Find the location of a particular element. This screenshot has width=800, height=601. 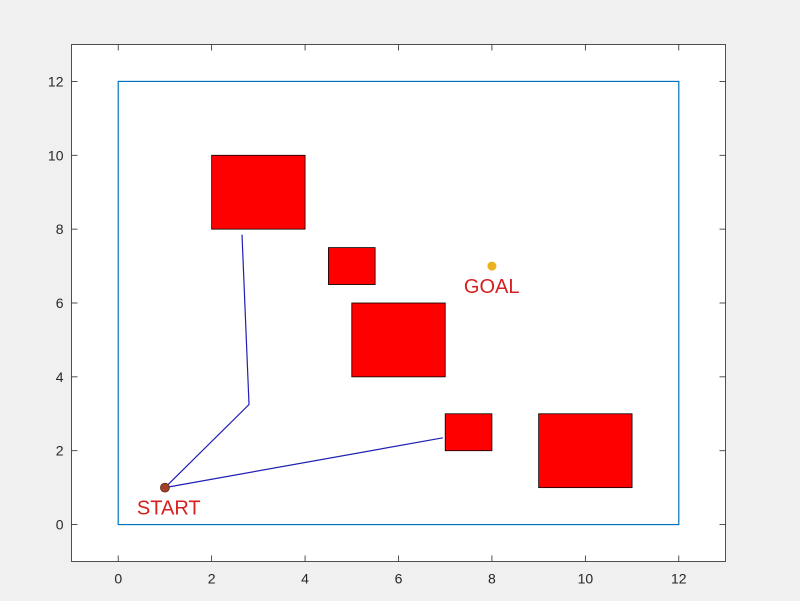

x-tick-label: 2 is located at coordinates (212, 579).